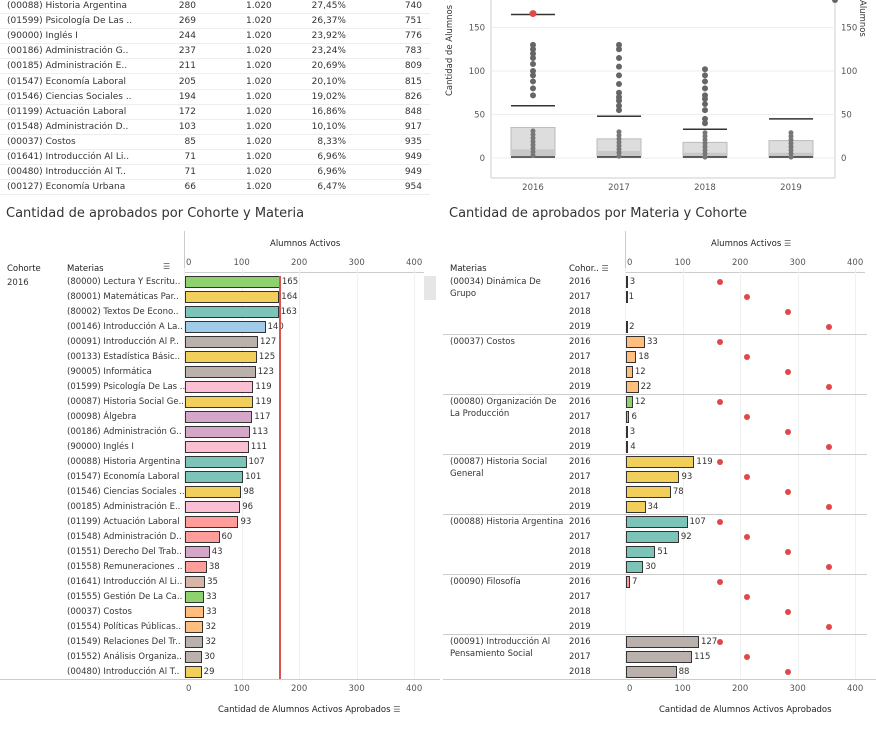  Describe the element at coordinates (123, 297) in the screenshot. I see `left-row-label: (80001) Matemáticas Par..` at that location.